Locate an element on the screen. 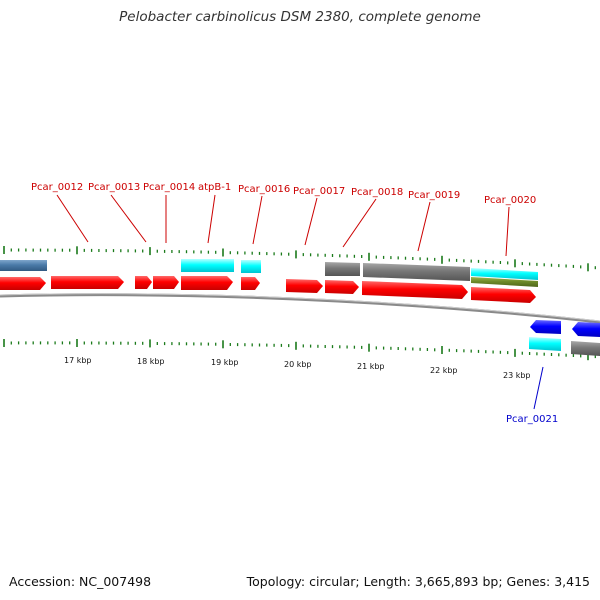 Image resolution: width=600 pixels, height=600 pixels. feature-block-gray-reverse is located at coordinates (585, 348).